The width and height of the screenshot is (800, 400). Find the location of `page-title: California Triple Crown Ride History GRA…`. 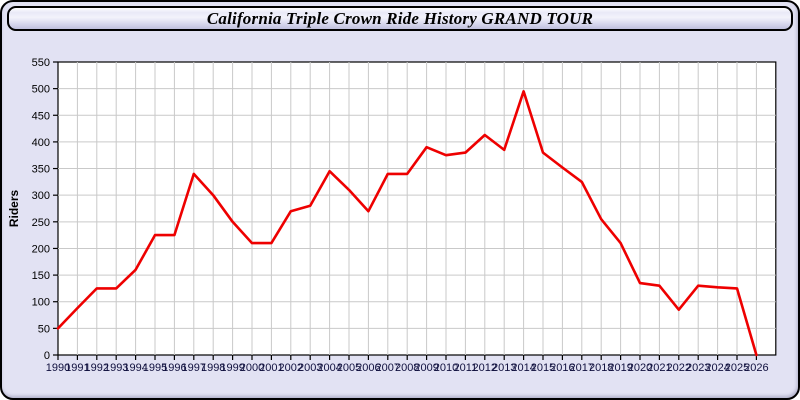

page-title: California Triple Crown Ride History GRA… is located at coordinates (400, 18).